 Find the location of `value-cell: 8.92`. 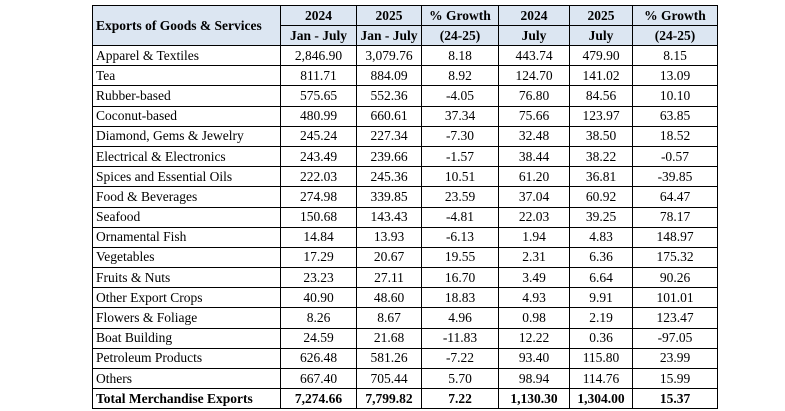

value-cell: 8.92 is located at coordinates (460, 76).